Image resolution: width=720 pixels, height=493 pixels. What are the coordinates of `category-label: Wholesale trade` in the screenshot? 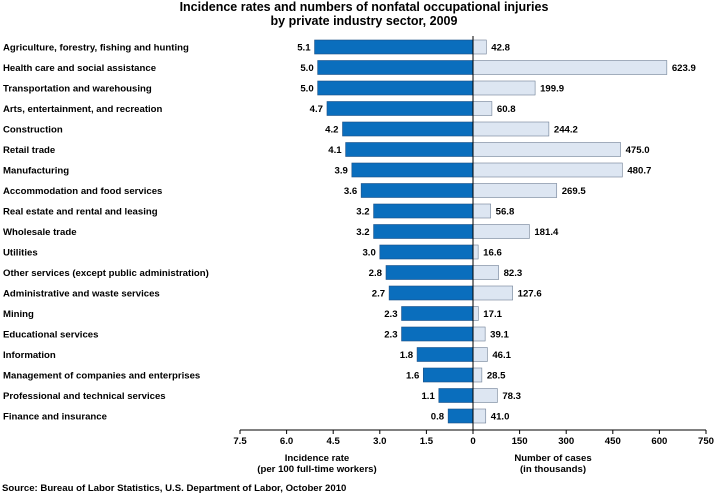 It's located at (40, 232).